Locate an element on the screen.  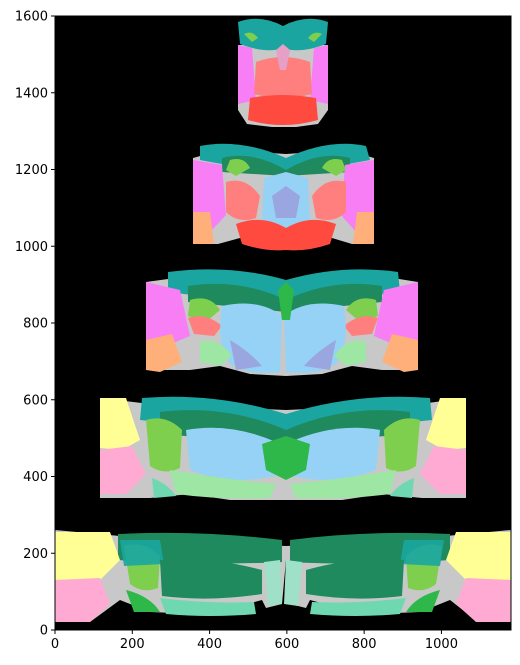
y-tick-label: 800 is located at coordinates (35, 324).